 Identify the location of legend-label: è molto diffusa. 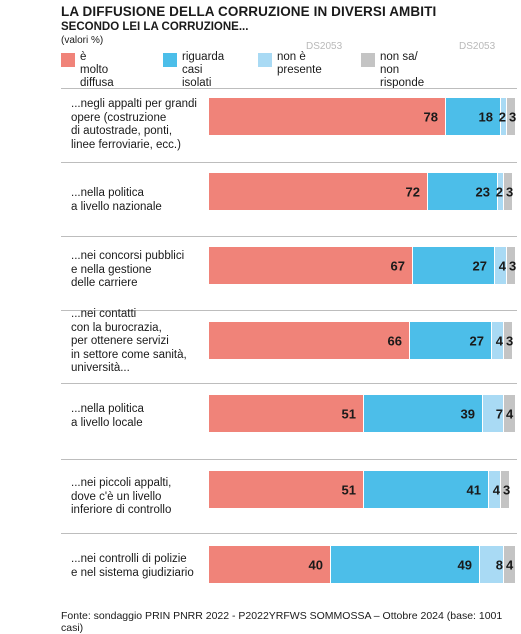
(97, 70).